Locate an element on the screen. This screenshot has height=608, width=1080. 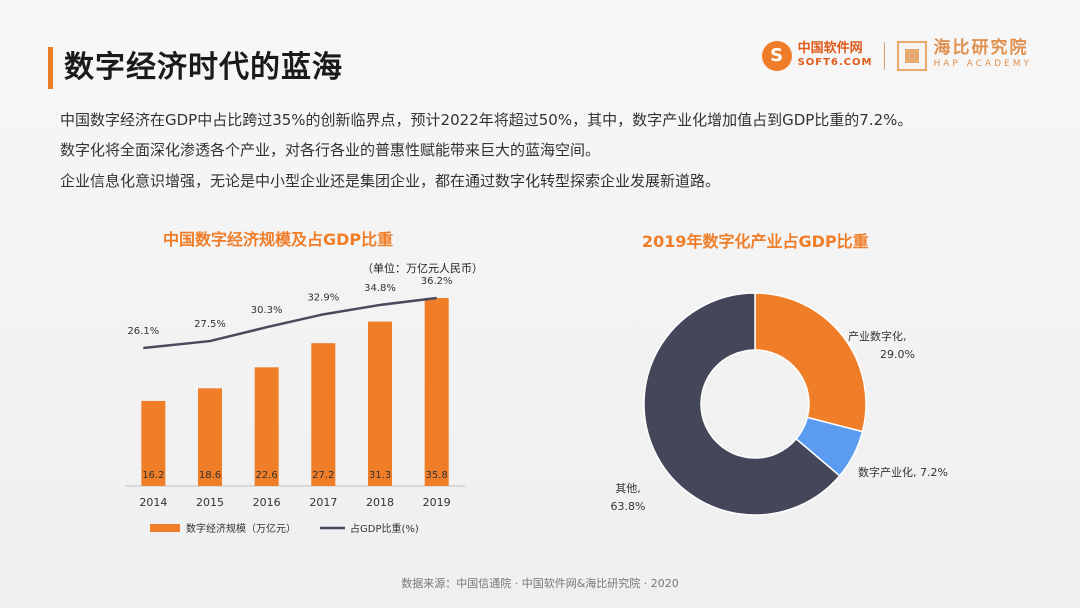
hap-logo: 海比研究院 HAP ACADEMY is located at coordinates (964, 56).